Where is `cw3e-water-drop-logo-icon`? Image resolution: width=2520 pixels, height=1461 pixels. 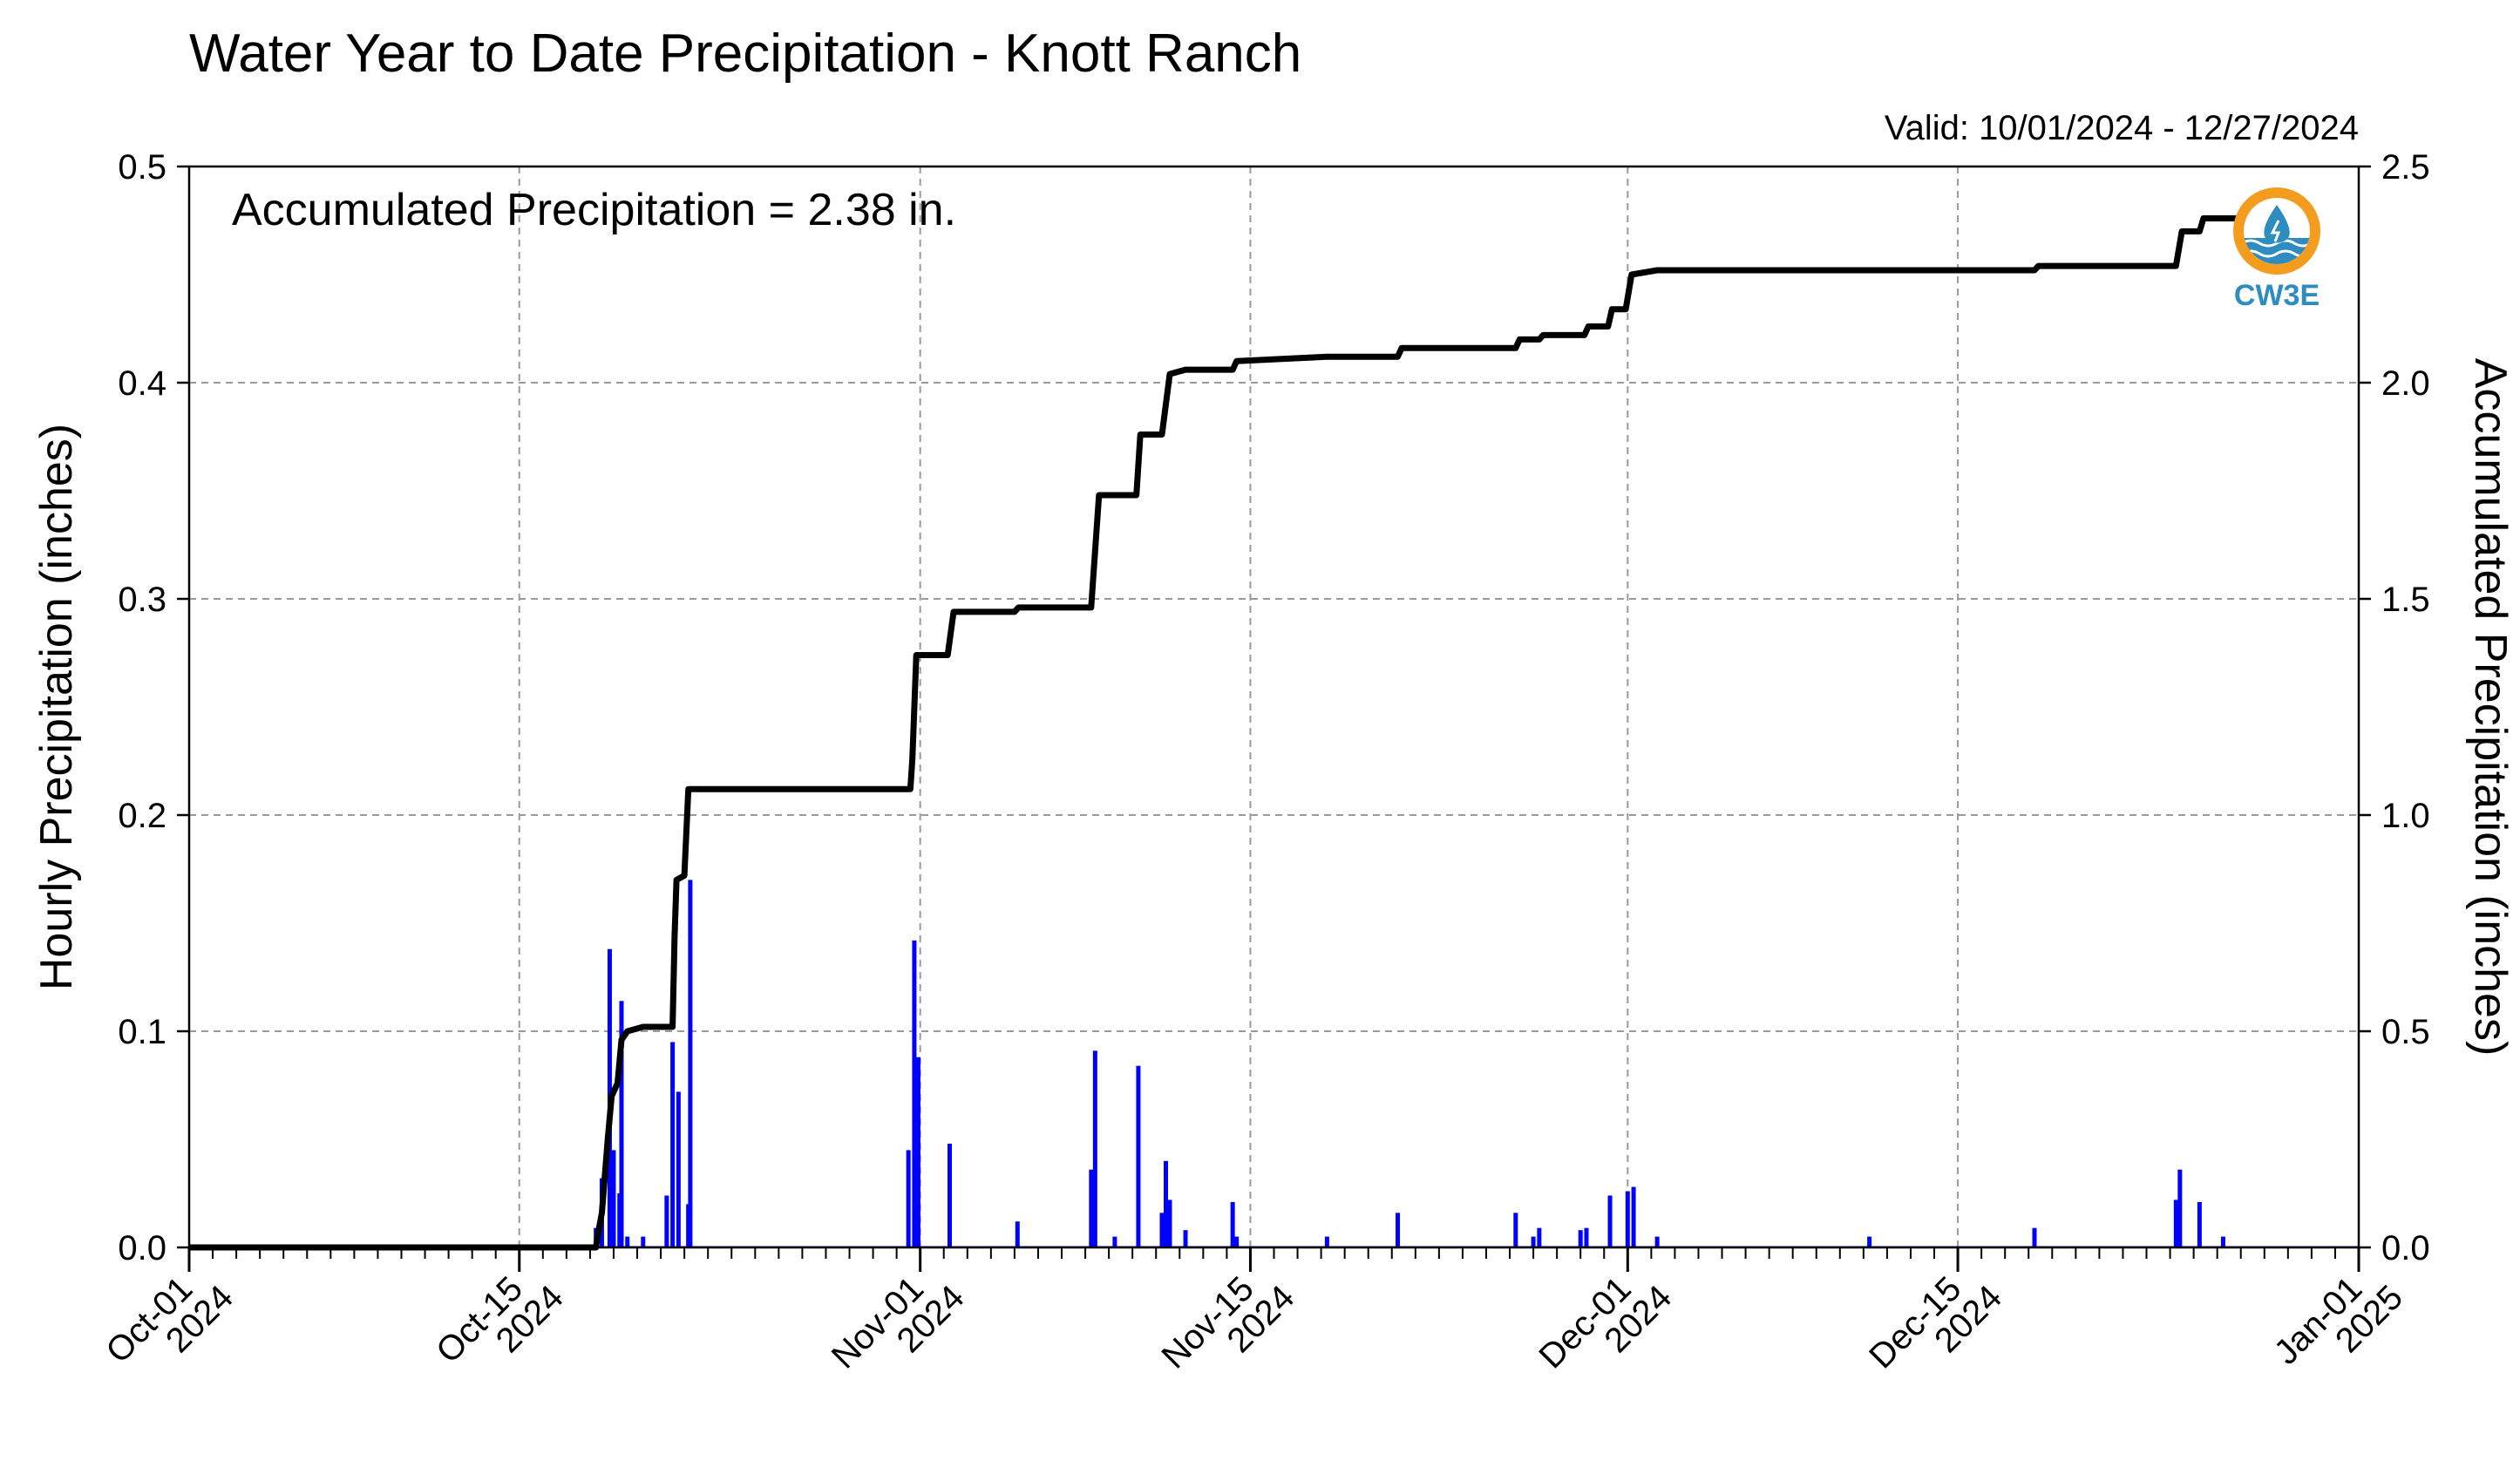 cw3e-water-drop-logo-icon is located at coordinates (2276, 231).